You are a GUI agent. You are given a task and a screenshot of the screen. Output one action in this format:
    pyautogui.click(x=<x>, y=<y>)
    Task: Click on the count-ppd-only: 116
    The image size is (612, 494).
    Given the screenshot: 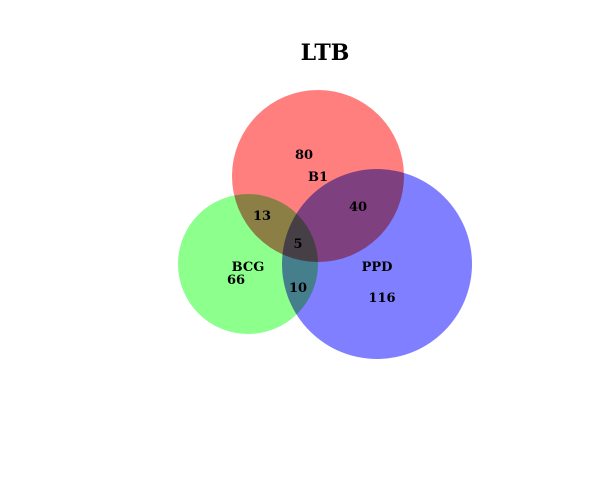 What is the action you would take?
    pyautogui.click(x=381, y=298)
    